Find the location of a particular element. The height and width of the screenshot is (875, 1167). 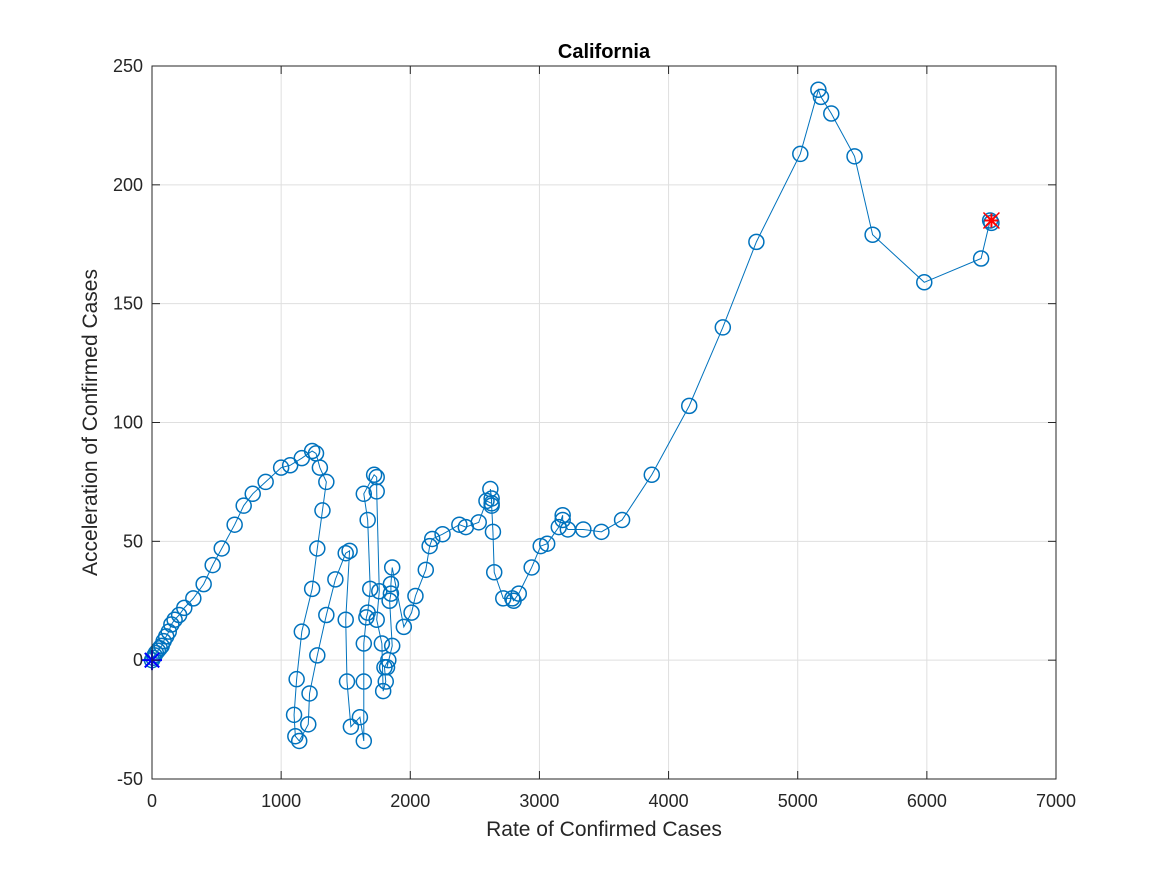

y-tick-label: 200 is located at coordinates (128, 185).